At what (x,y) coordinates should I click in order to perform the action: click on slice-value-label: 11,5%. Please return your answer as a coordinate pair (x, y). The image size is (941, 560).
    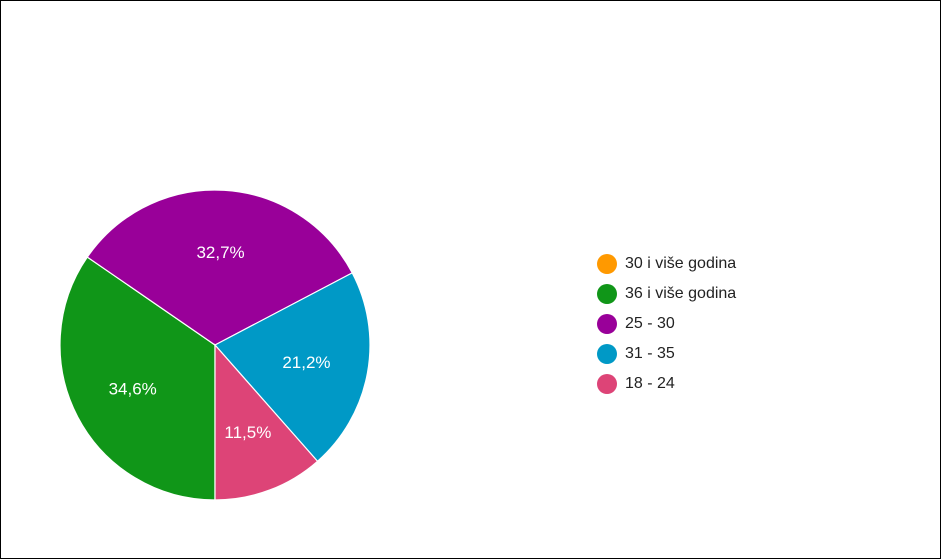
    Looking at the image, I should click on (247, 432).